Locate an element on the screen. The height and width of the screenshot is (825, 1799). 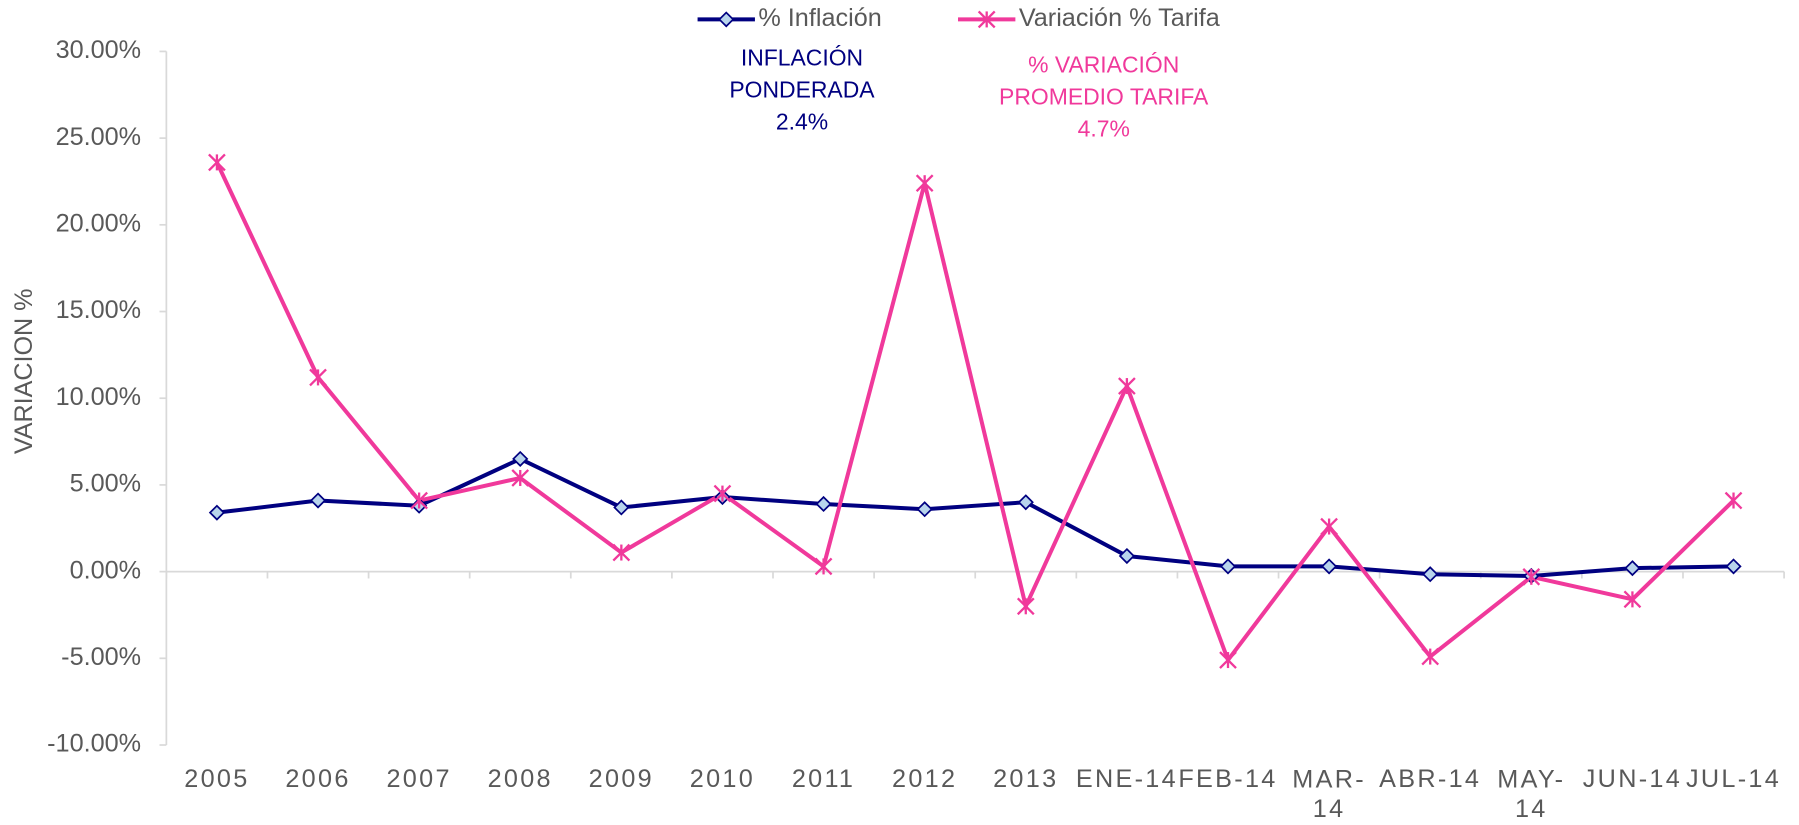
x-tick-label: 2006 is located at coordinates (317, 779).